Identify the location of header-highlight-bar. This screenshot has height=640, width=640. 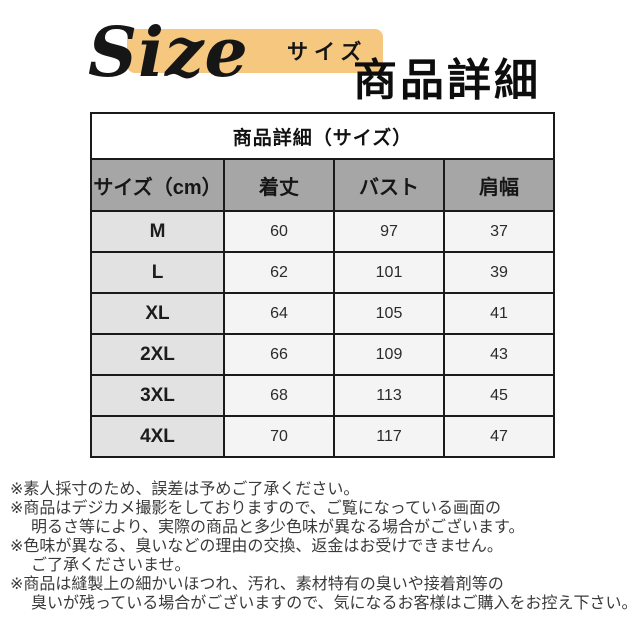
(255, 51).